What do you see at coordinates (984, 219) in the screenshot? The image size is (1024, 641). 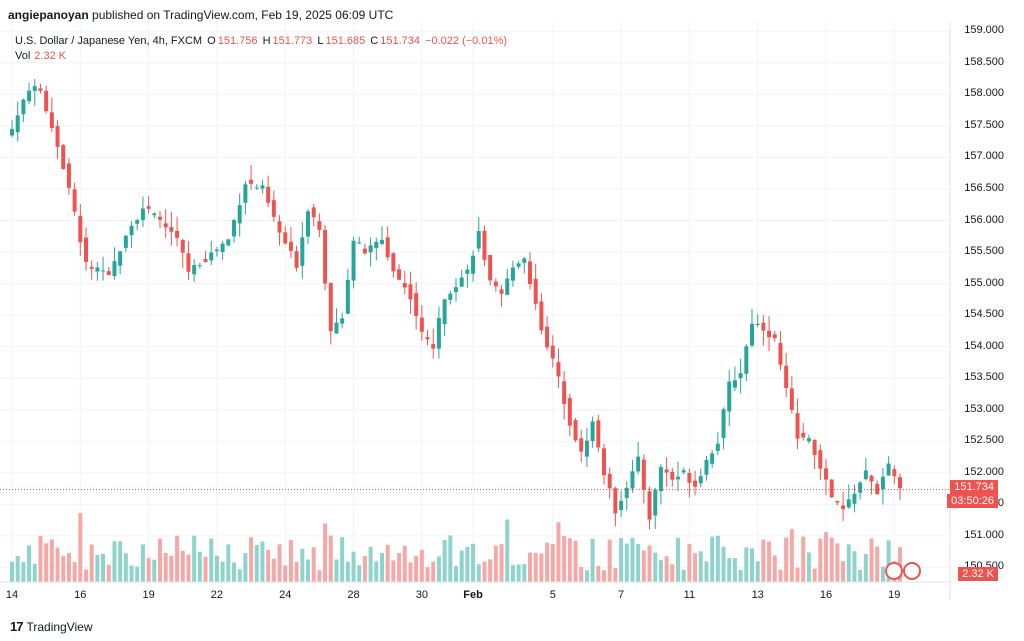 I see `price-tick-label: 156.000` at bounding box center [984, 219].